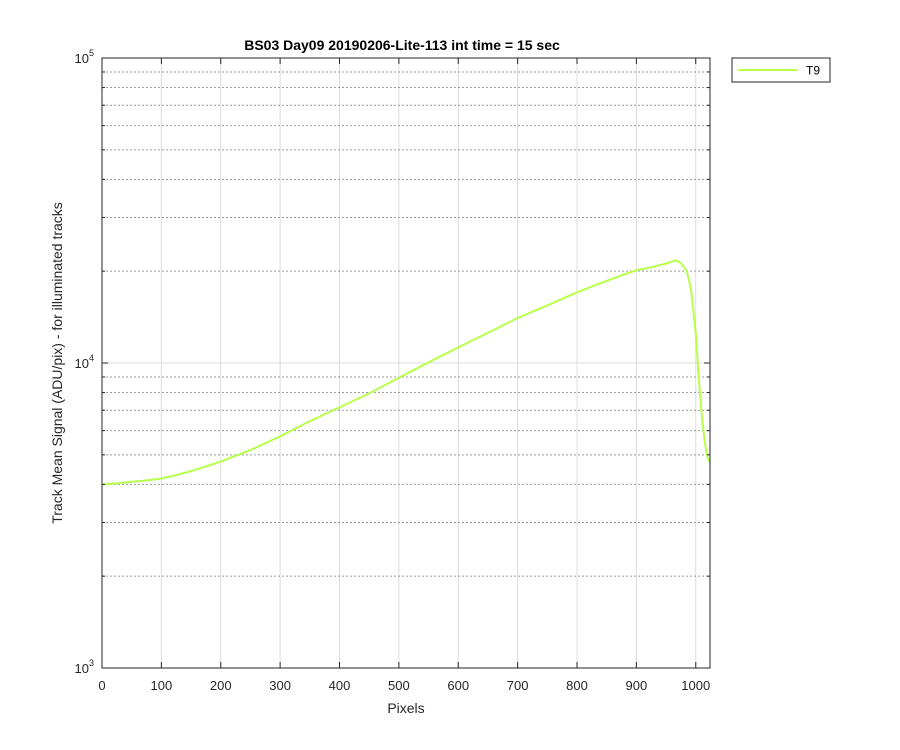 This screenshot has height=750, width=900. What do you see at coordinates (280, 685) in the screenshot?
I see `x-tick-label: 300` at bounding box center [280, 685].